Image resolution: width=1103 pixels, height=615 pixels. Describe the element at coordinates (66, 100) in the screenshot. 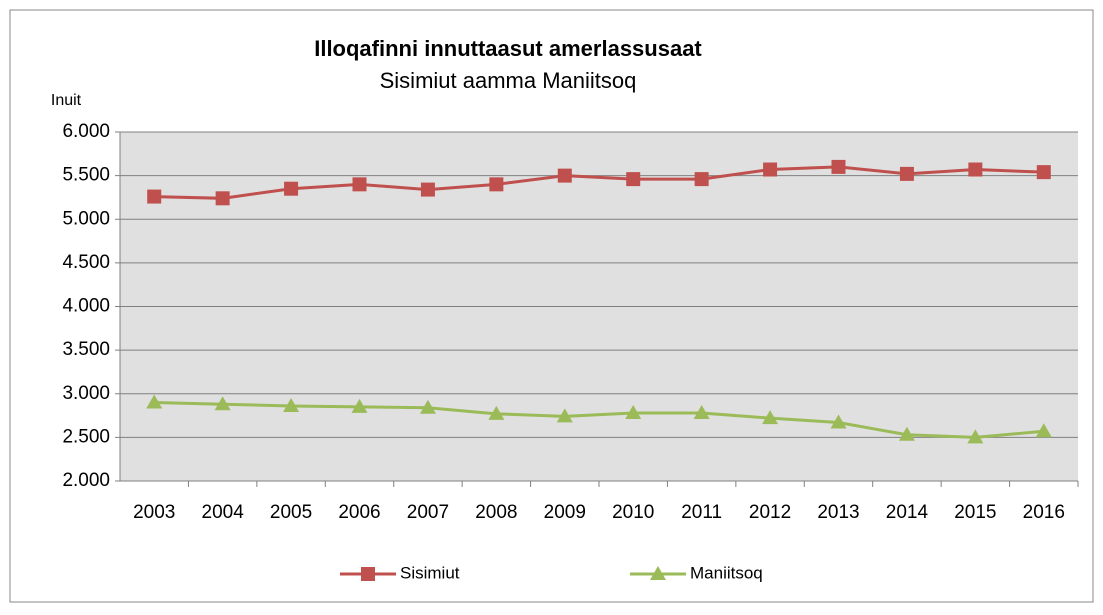

I see `y-axis-label: Inuit` at that location.